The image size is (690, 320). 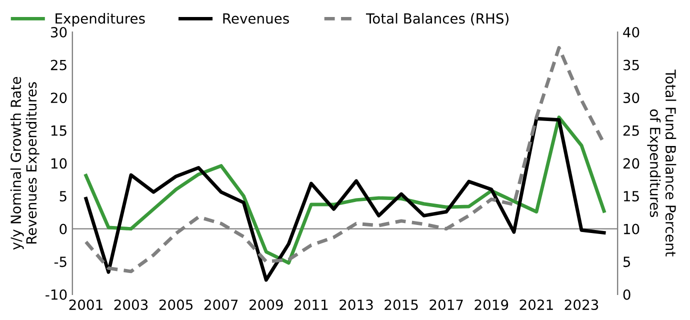 I want to click on x-tick-label: 2003, so click(x=131, y=305).